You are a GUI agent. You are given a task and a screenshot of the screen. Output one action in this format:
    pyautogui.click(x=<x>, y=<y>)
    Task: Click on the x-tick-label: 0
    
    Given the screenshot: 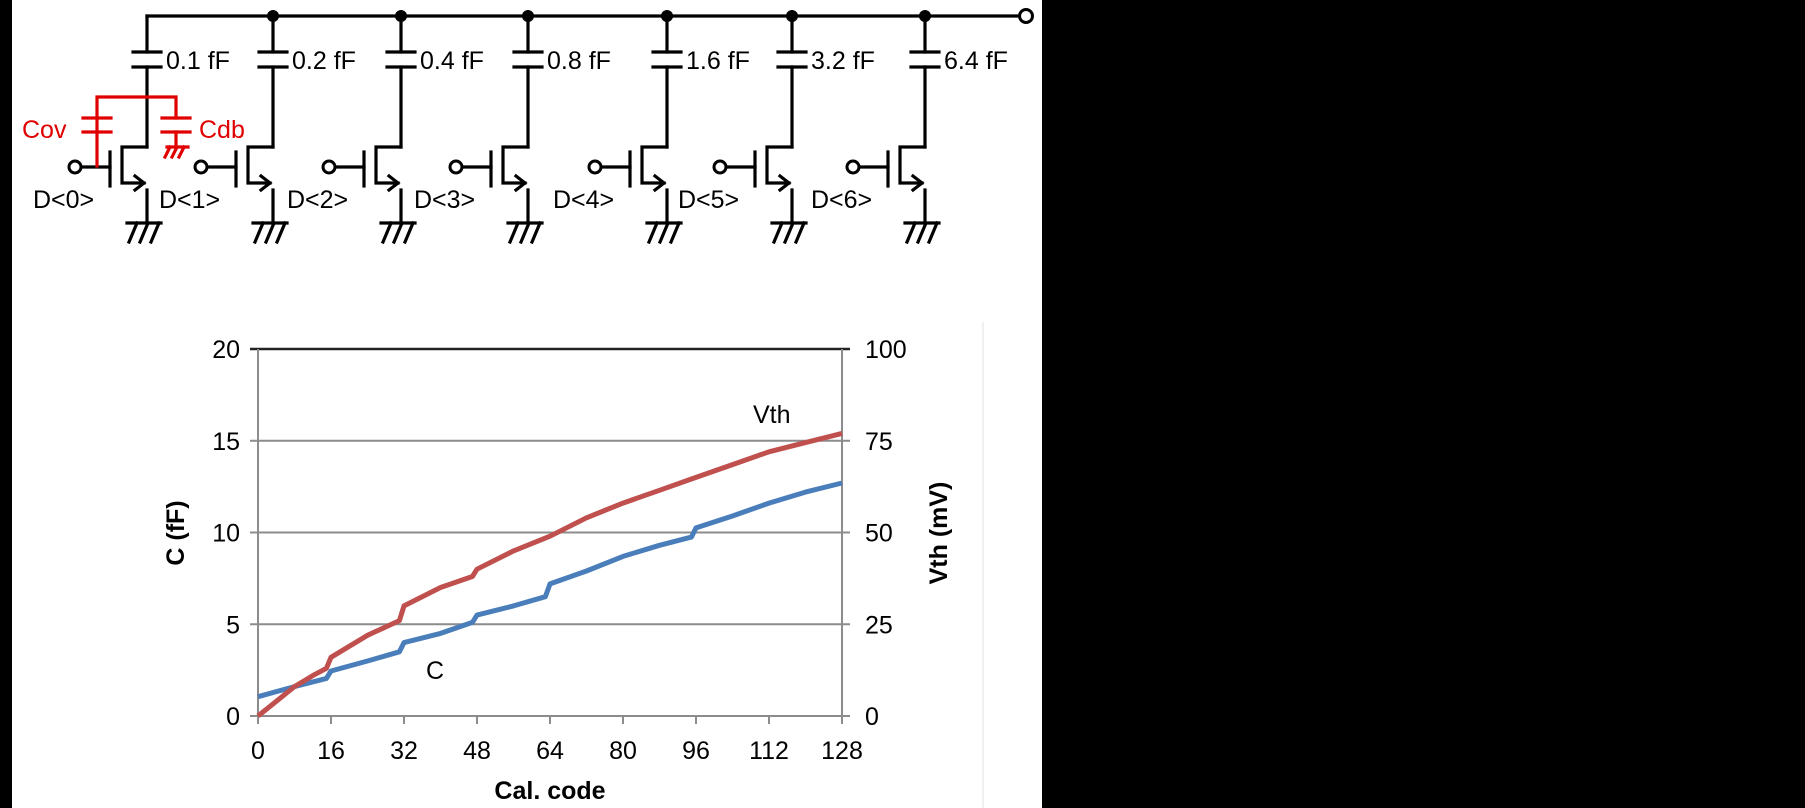 What is the action you would take?
    pyautogui.click(x=258, y=751)
    